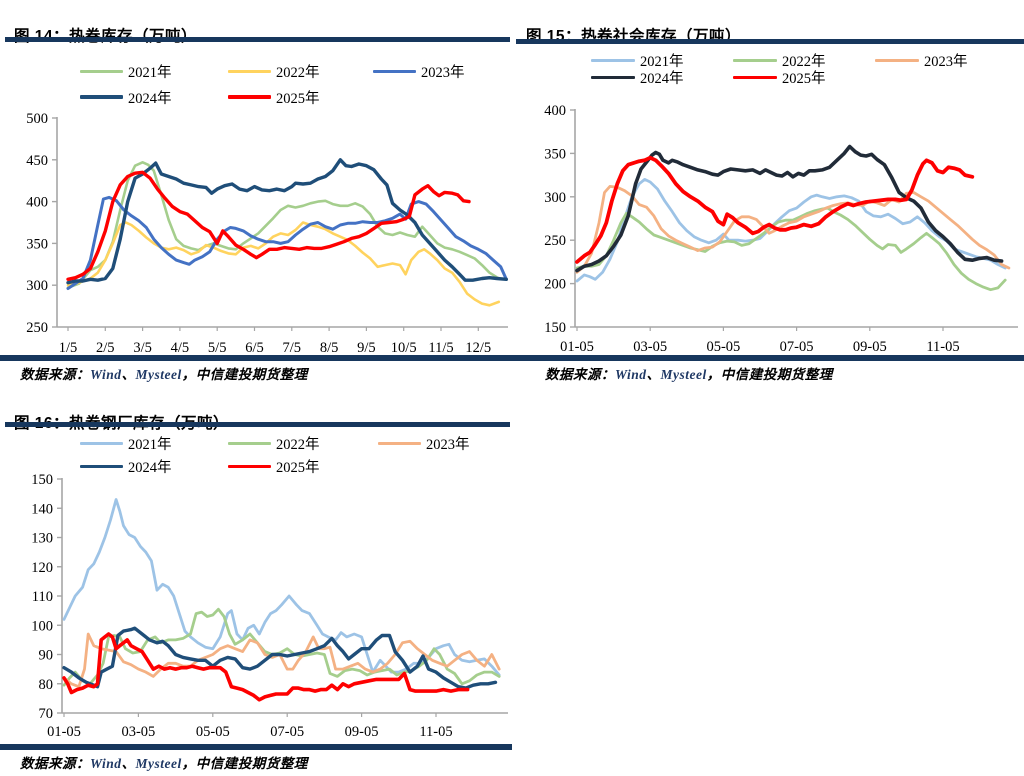 This screenshot has height=776, width=1024. What do you see at coordinates (142, 348) in the screenshot?
I see `x-tick-label: 3/5` at bounding box center [142, 348].